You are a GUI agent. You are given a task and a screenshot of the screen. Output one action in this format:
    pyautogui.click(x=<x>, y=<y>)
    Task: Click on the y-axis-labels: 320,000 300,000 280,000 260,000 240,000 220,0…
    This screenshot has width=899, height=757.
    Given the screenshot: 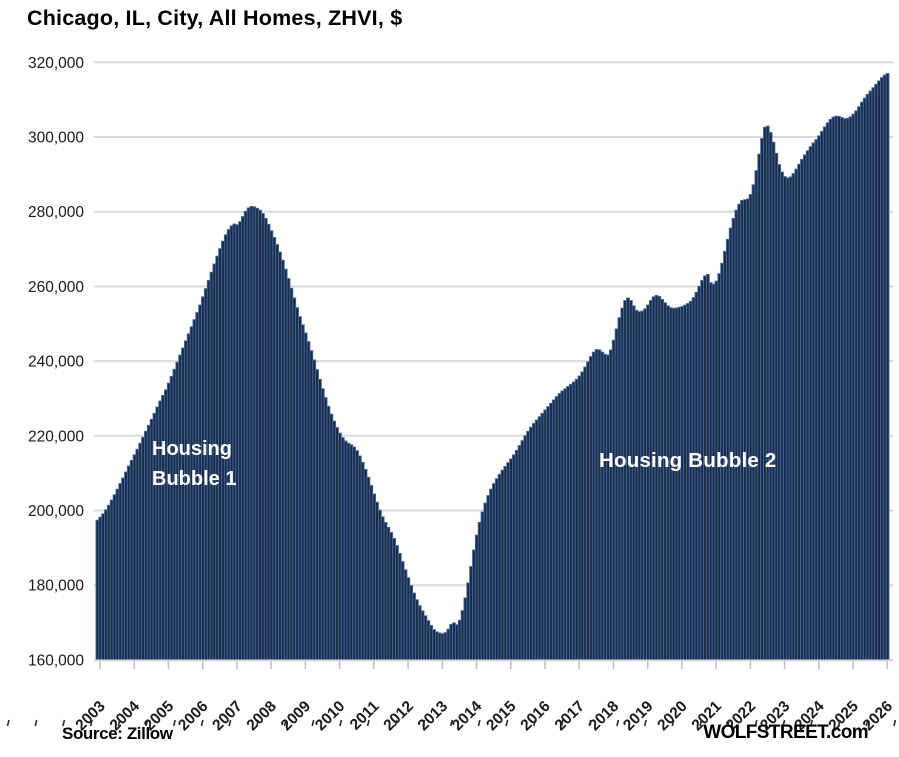 What is the action you would take?
    pyautogui.click(x=56, y=362)
    